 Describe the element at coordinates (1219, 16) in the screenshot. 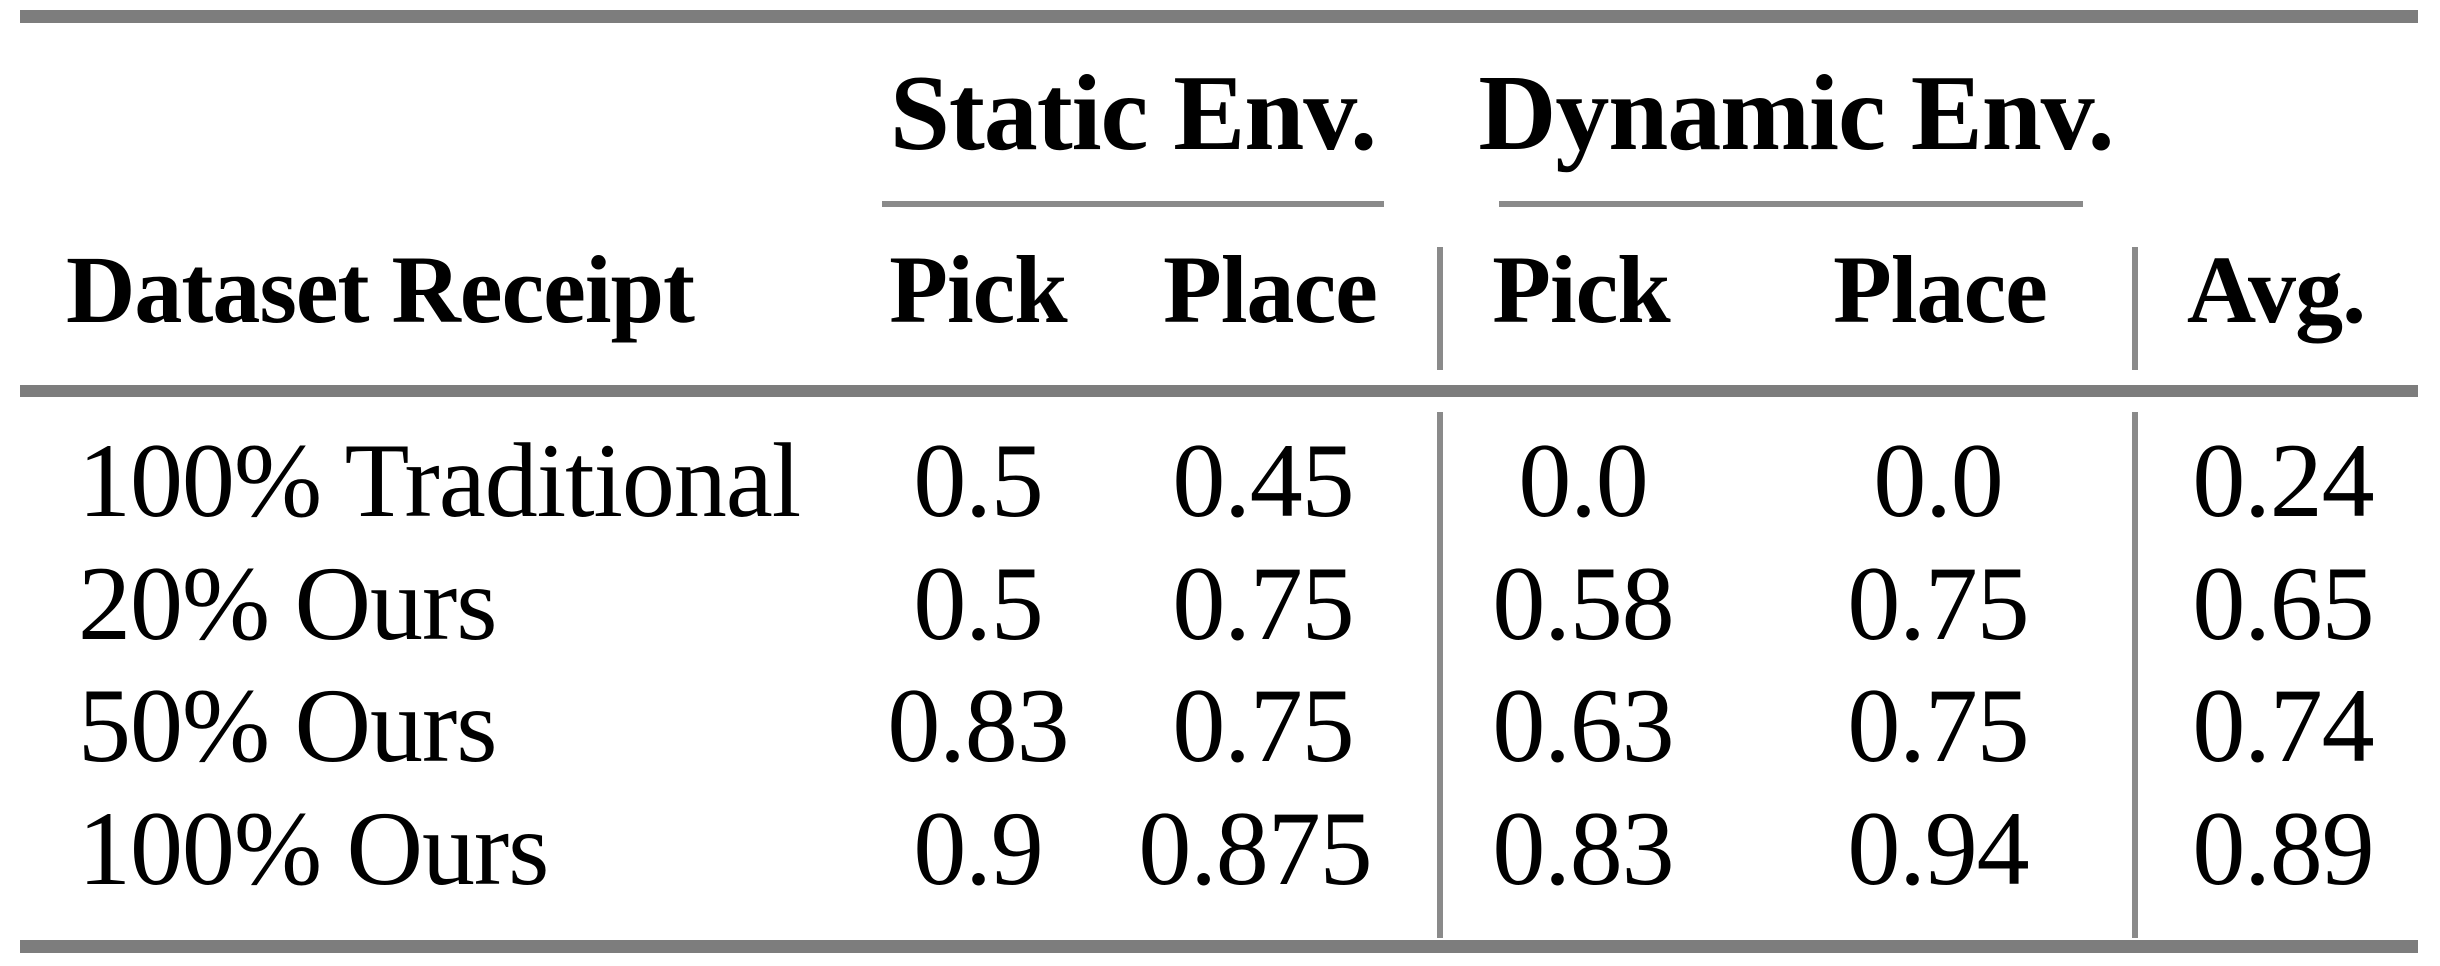

I see `top-rule` at that location.